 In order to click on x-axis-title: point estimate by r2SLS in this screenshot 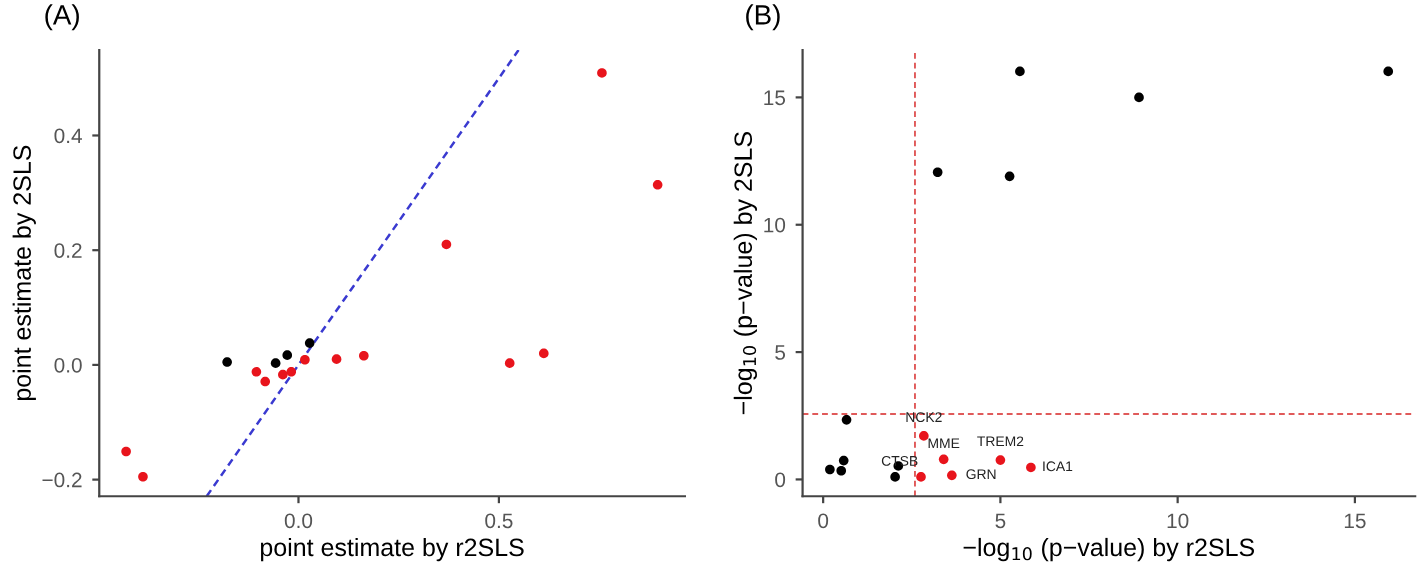, I will do `click(392, 549)`.